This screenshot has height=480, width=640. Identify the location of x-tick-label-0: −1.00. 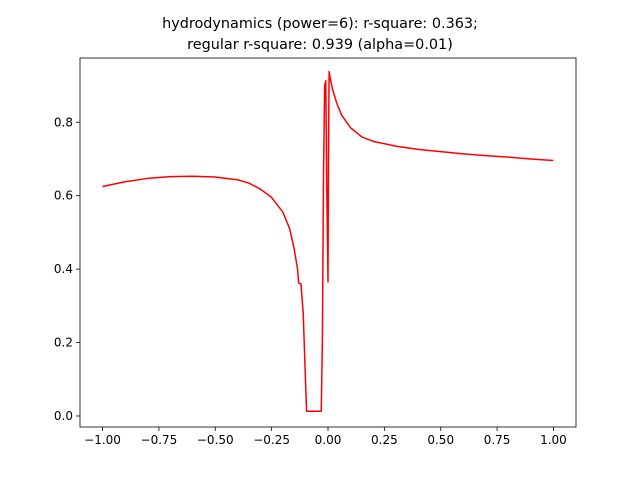
(102, 440).